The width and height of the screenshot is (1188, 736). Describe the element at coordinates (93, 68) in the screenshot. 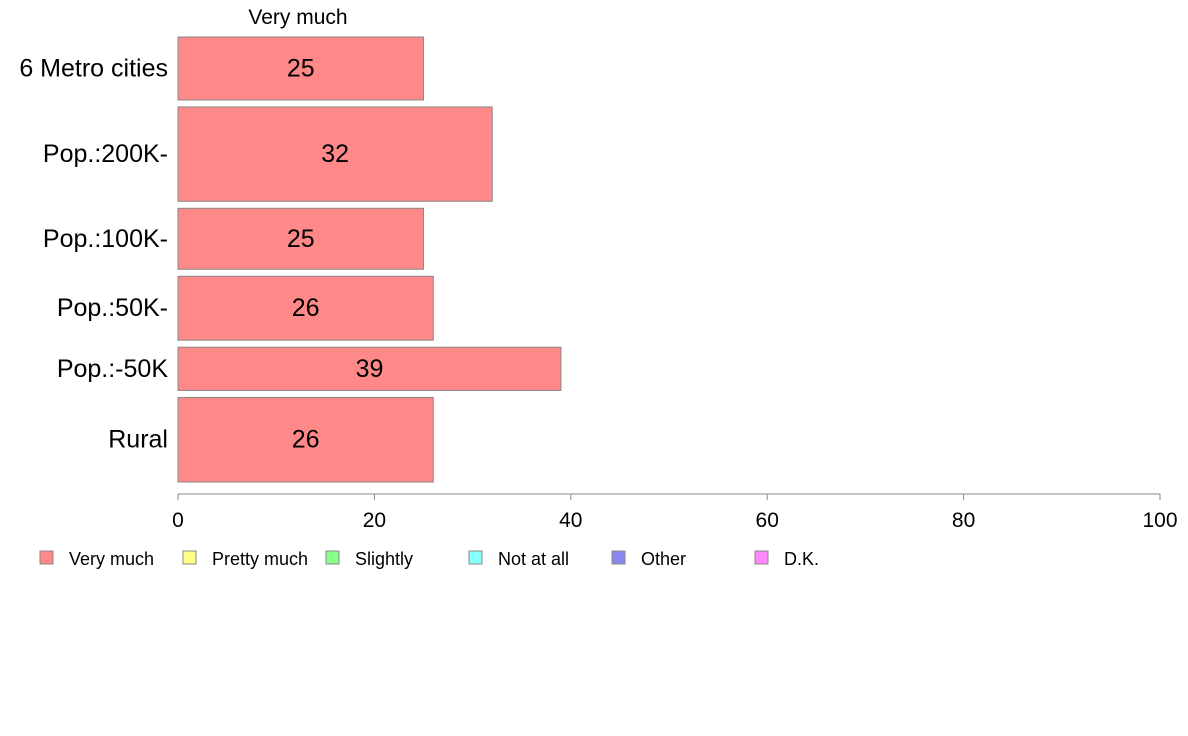

I see `category-label: 6 Metro cities` at that location.